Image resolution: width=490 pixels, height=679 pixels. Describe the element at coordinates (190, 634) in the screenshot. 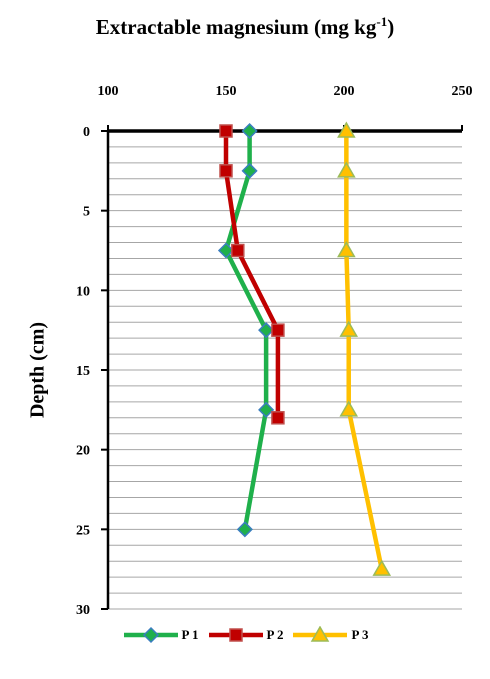

I see `legend-label: P 1` at that location.